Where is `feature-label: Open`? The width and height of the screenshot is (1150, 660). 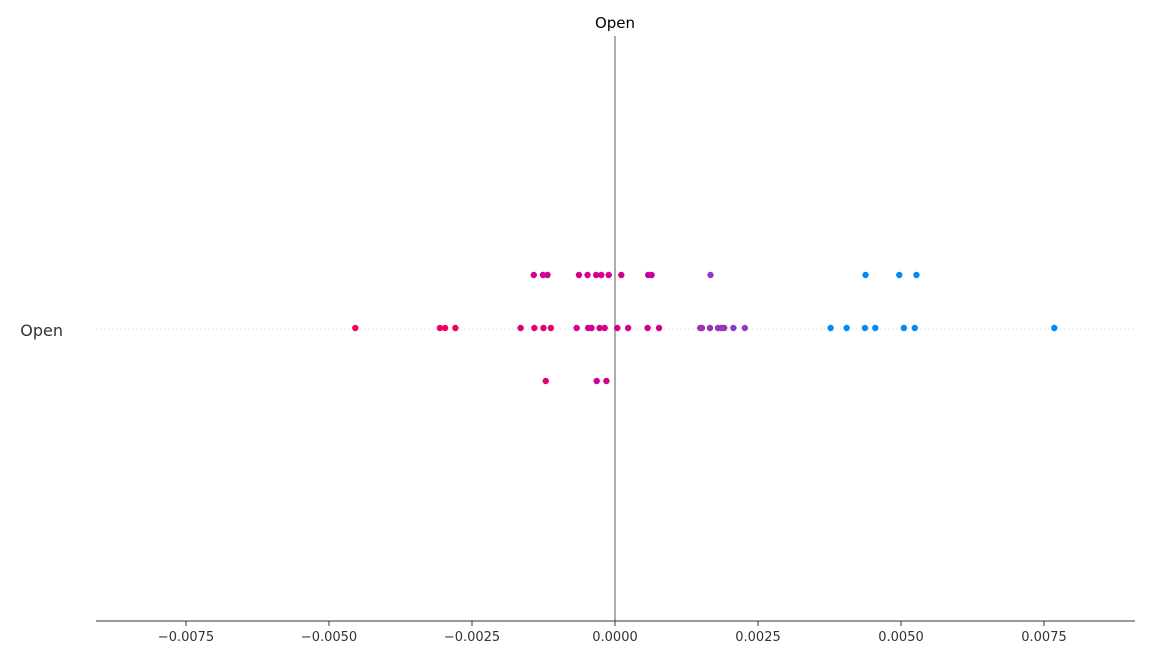 feature-label: Open is located at coordinates (41, 330).